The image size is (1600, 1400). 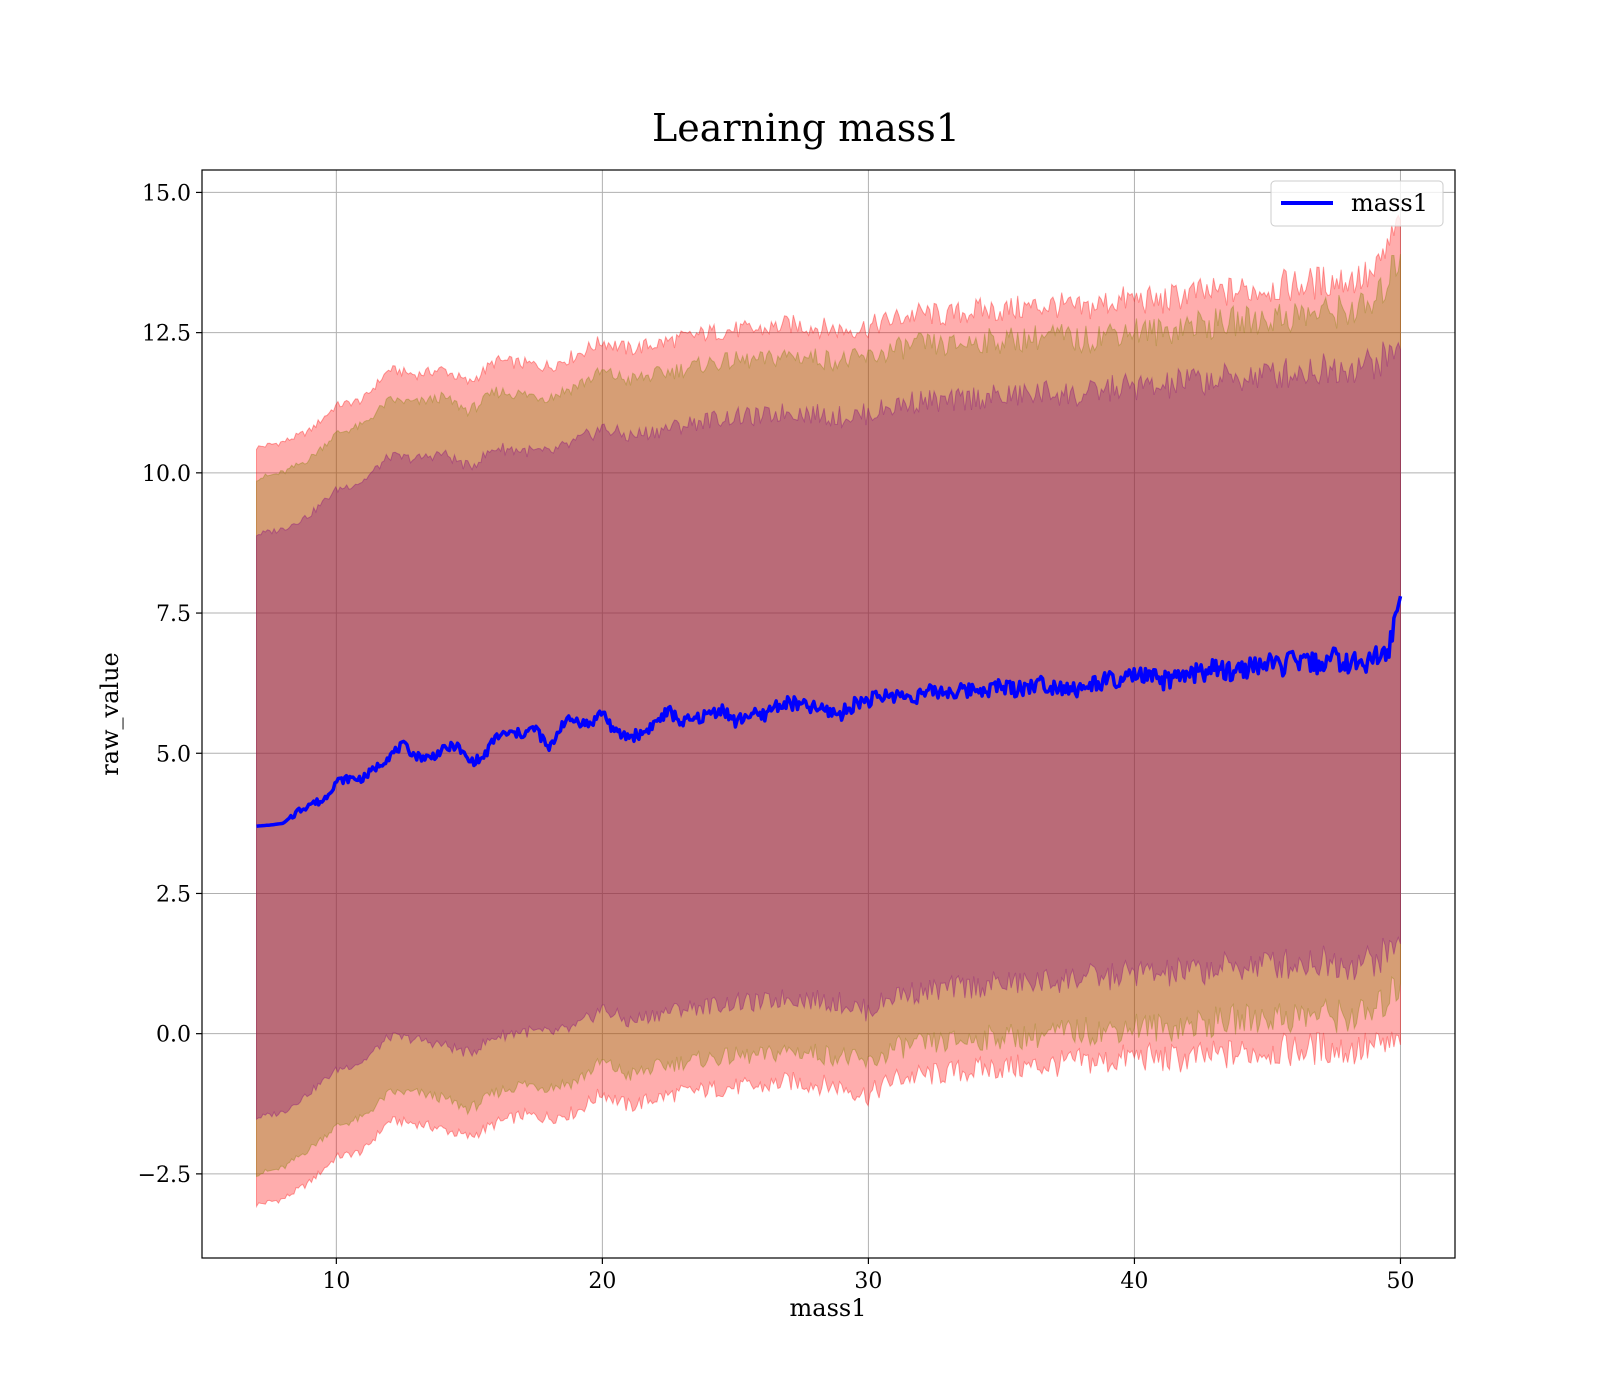 What do you see at coordinates (806, 128) in the screenshot?
I see `chart-title: Learning mass1` at bounding box center [806, 128].